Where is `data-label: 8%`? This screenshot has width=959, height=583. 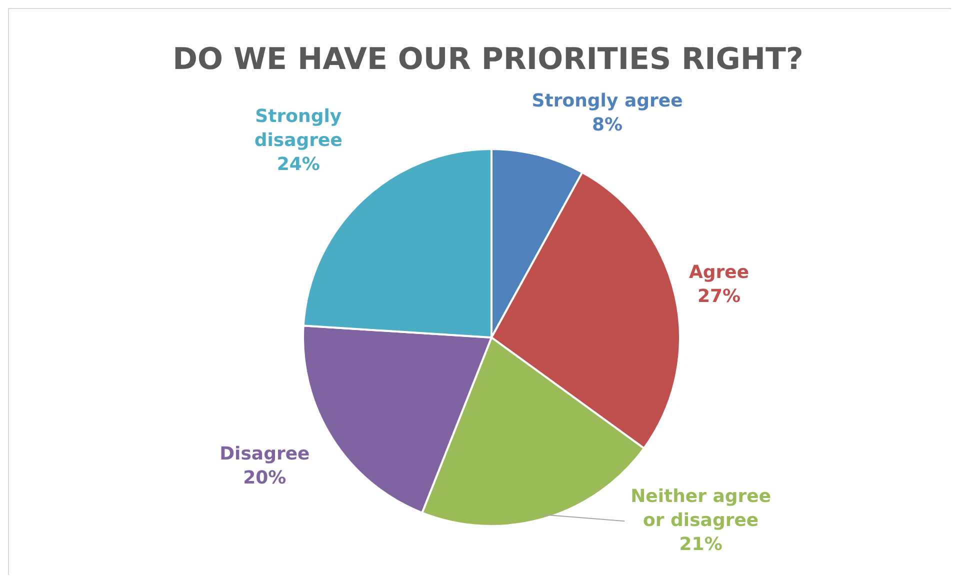
data-label: 8% is located at coordinates (607, 125).